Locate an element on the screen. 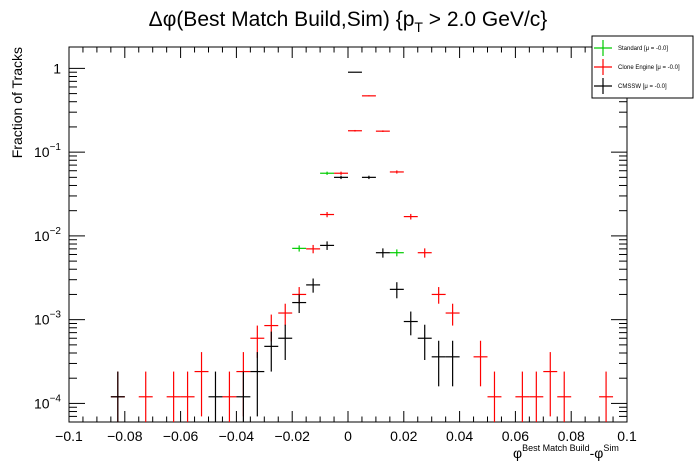 This screenshot has width=696, height=472. y-tick-label: 1 is located at coordinates (57, 68).